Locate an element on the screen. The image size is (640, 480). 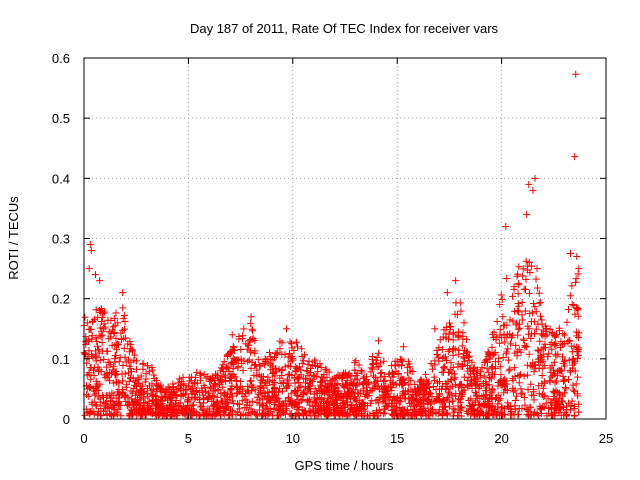
y-tick-label: 0.4 is located at coordinates (61, 178).